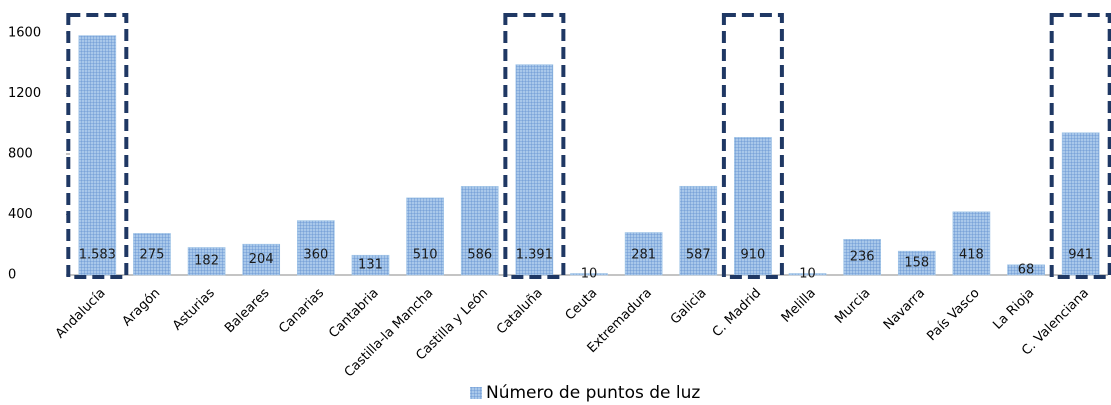 This screenshot has height=405, width=1111. What do you see at coordinates (852, 306) in the screenshot?
I see `x-tick-label: Murcia` at bounding box center [852, 306].